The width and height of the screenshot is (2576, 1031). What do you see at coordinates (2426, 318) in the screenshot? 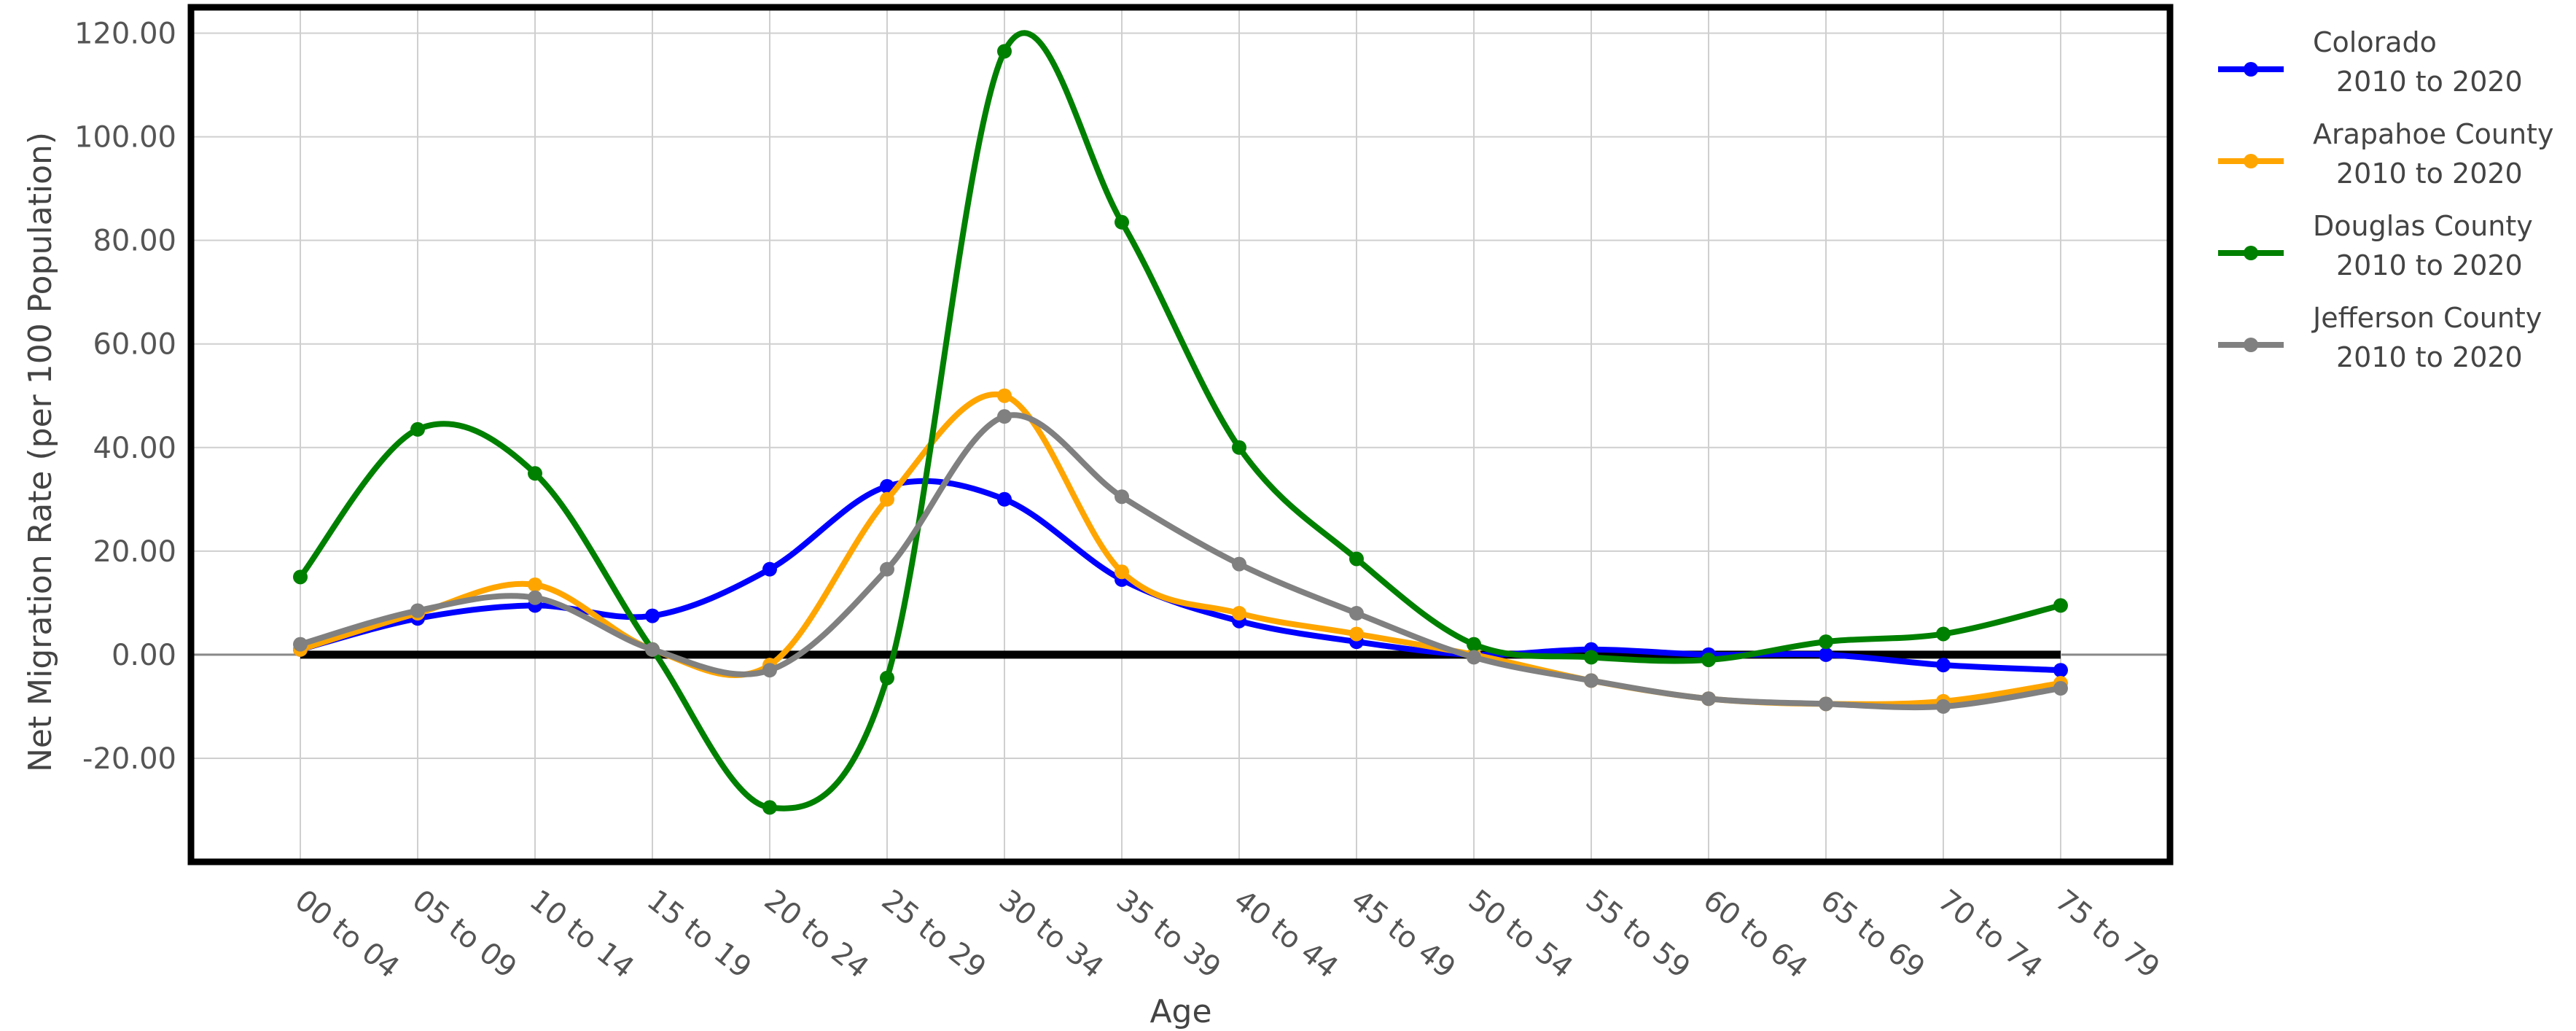
I see `legend-series-name: Jefferson County` at bounding box center [2426, 318].